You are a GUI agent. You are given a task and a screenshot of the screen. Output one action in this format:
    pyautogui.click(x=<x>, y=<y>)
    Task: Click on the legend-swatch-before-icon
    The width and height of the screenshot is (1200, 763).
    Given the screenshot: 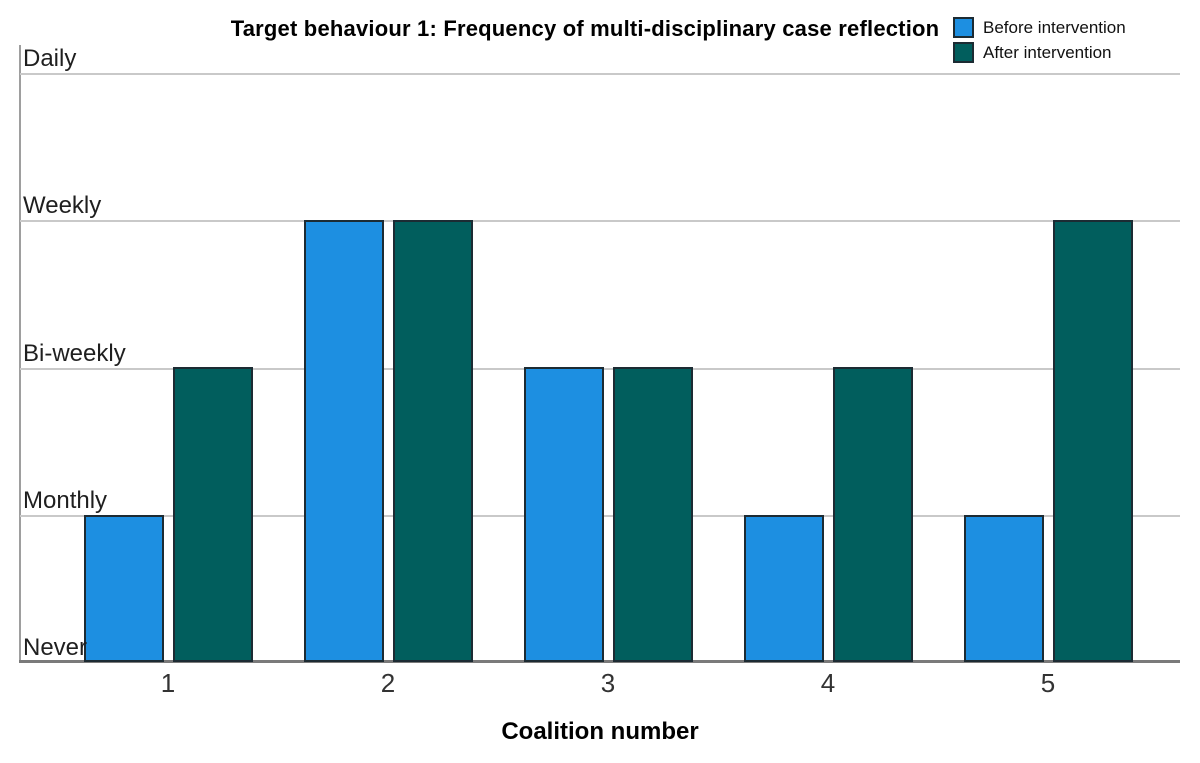 What is the action you would take?
    pyautogui.click(x=963, y=27)
    